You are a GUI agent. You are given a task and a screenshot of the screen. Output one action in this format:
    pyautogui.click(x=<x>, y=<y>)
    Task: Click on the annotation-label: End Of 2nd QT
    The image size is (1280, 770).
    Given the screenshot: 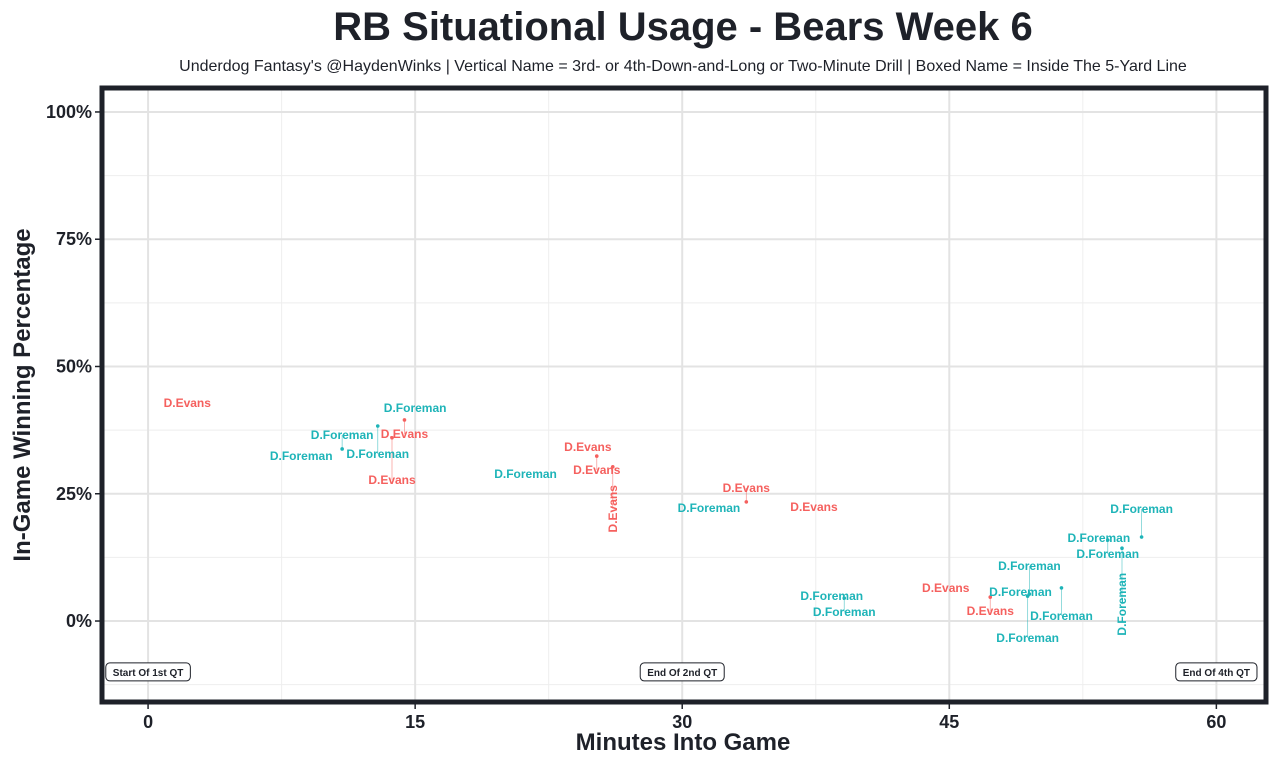 What is the action you would take?
    pyautogui.click(x=682, y=673)
    